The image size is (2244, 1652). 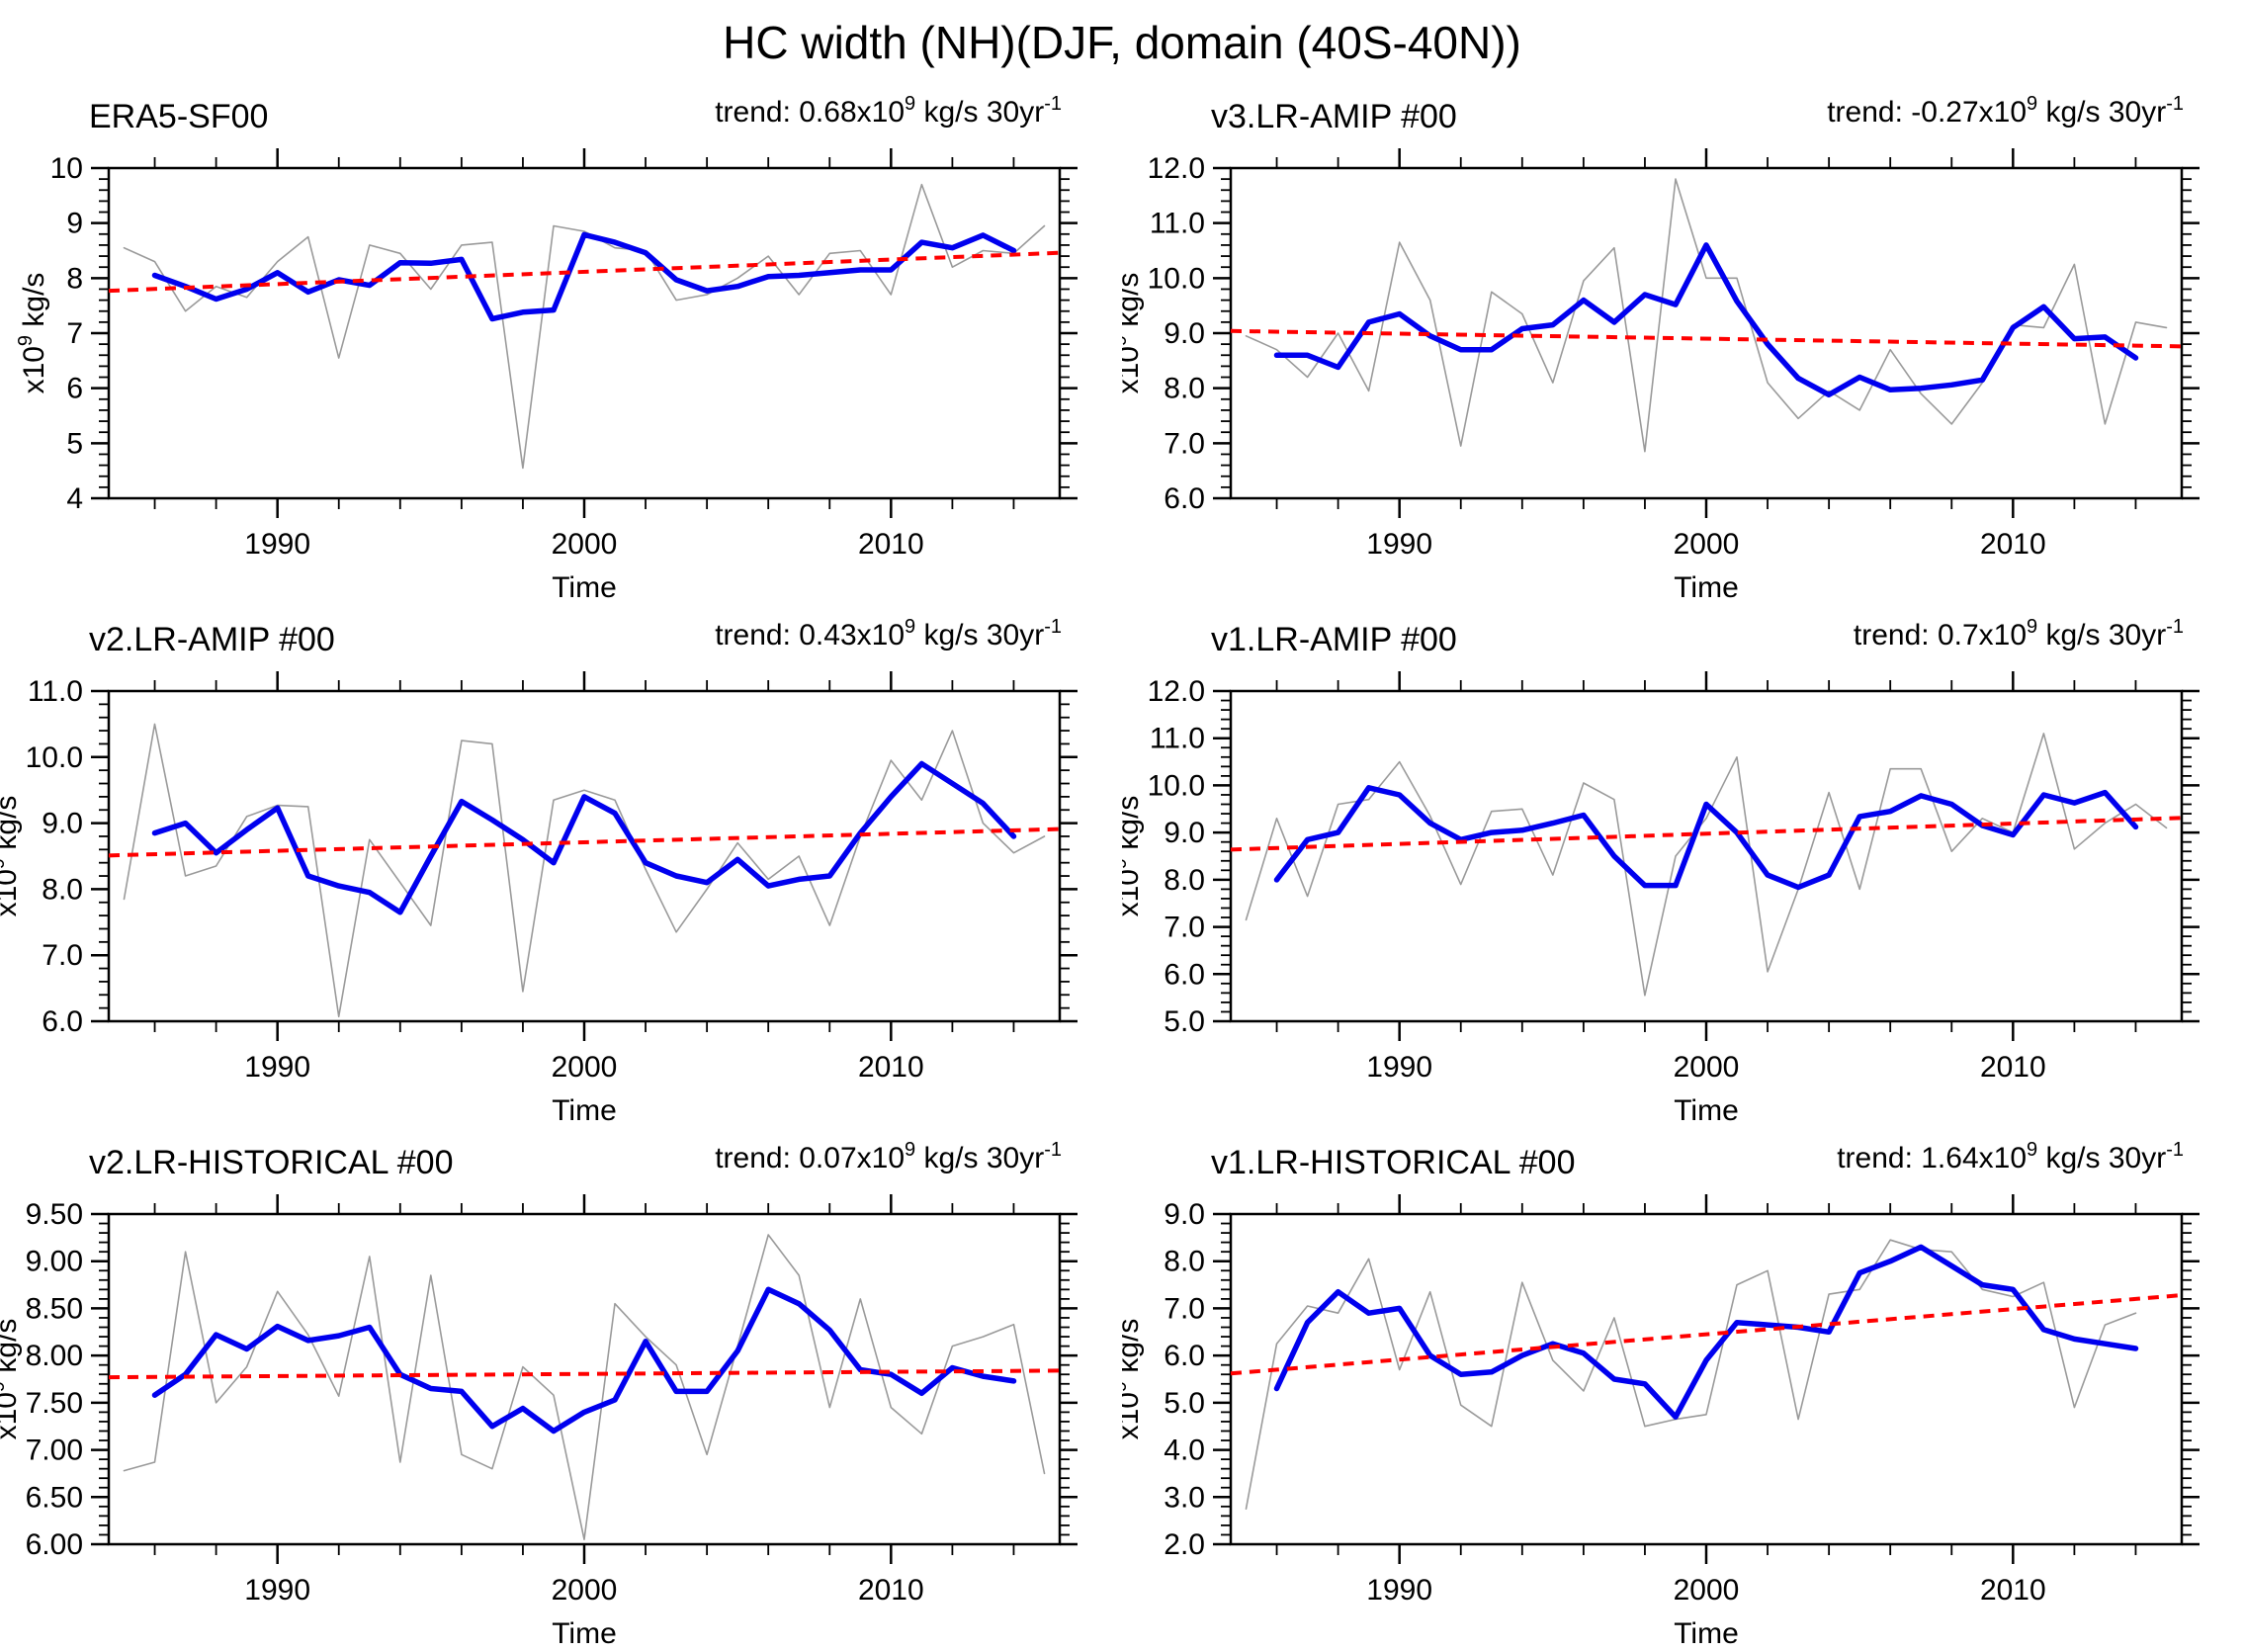 I want to click on y-tick-label: 7, so click(x=74, y=333).